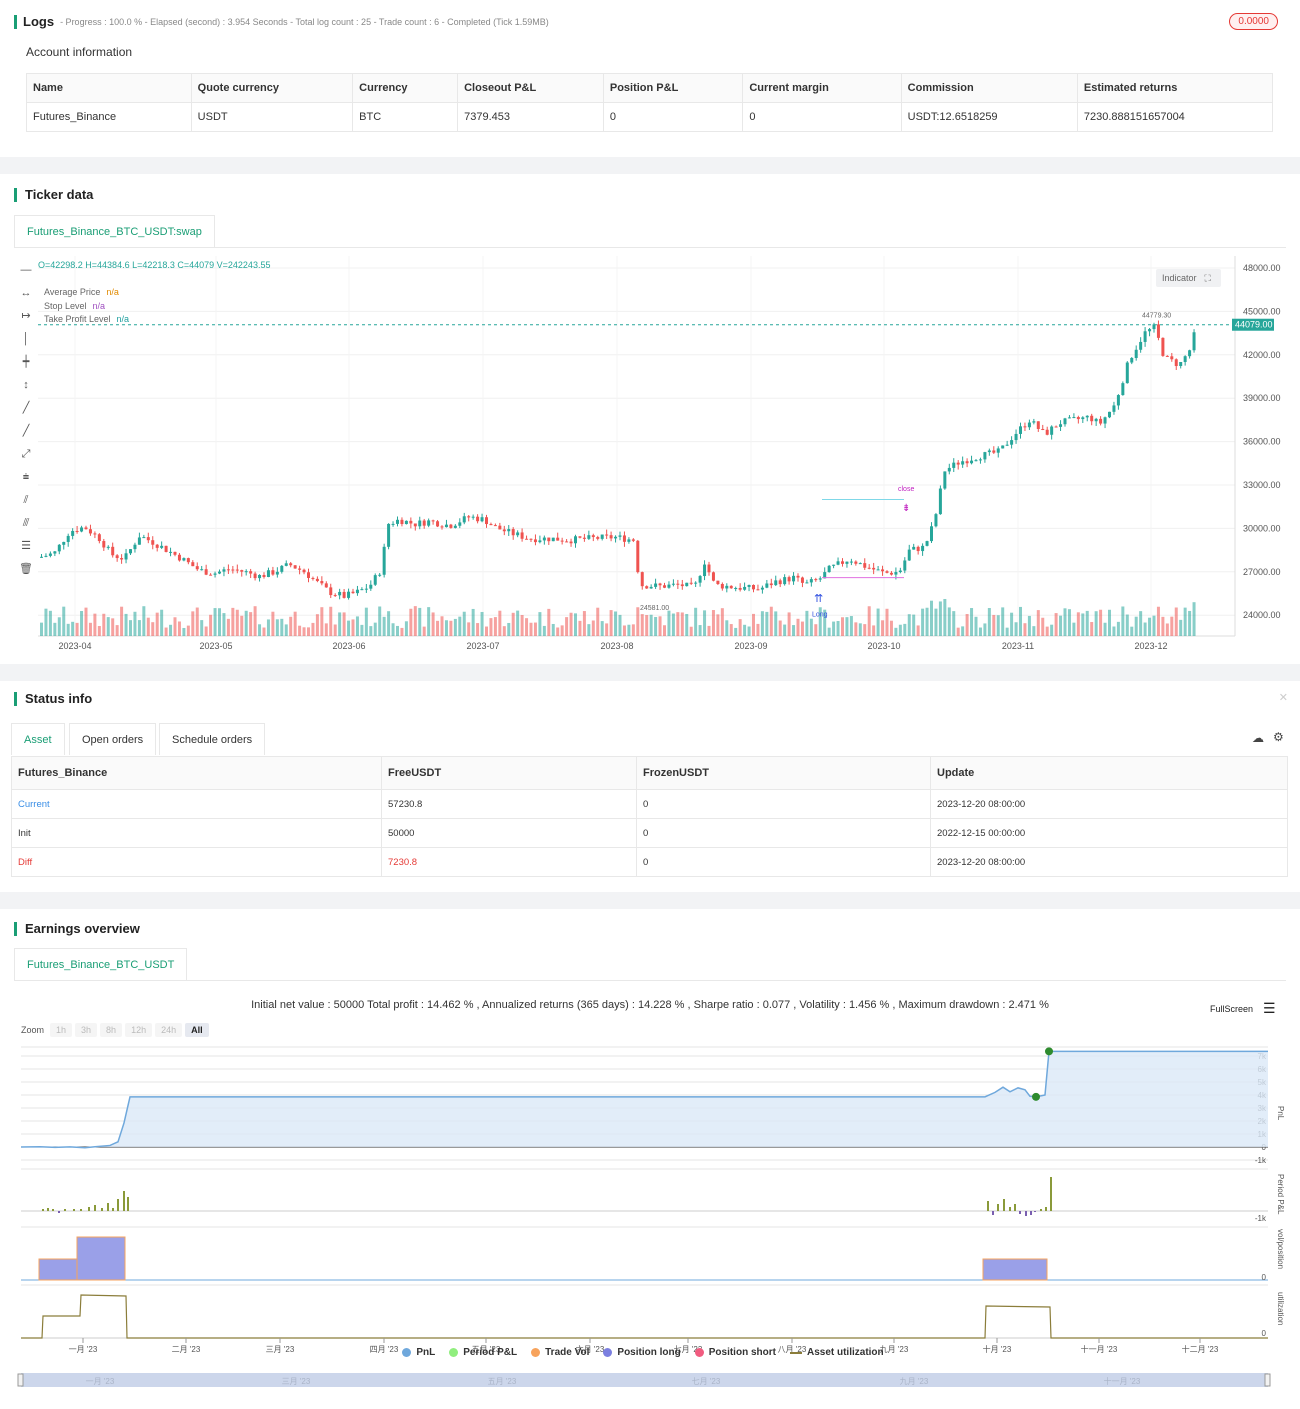 This screenshot has width=1300, height=1409. Describe the element at coordinates (26, 408) in the screenshot. I see `trend-line-icon: ╱` at that location.